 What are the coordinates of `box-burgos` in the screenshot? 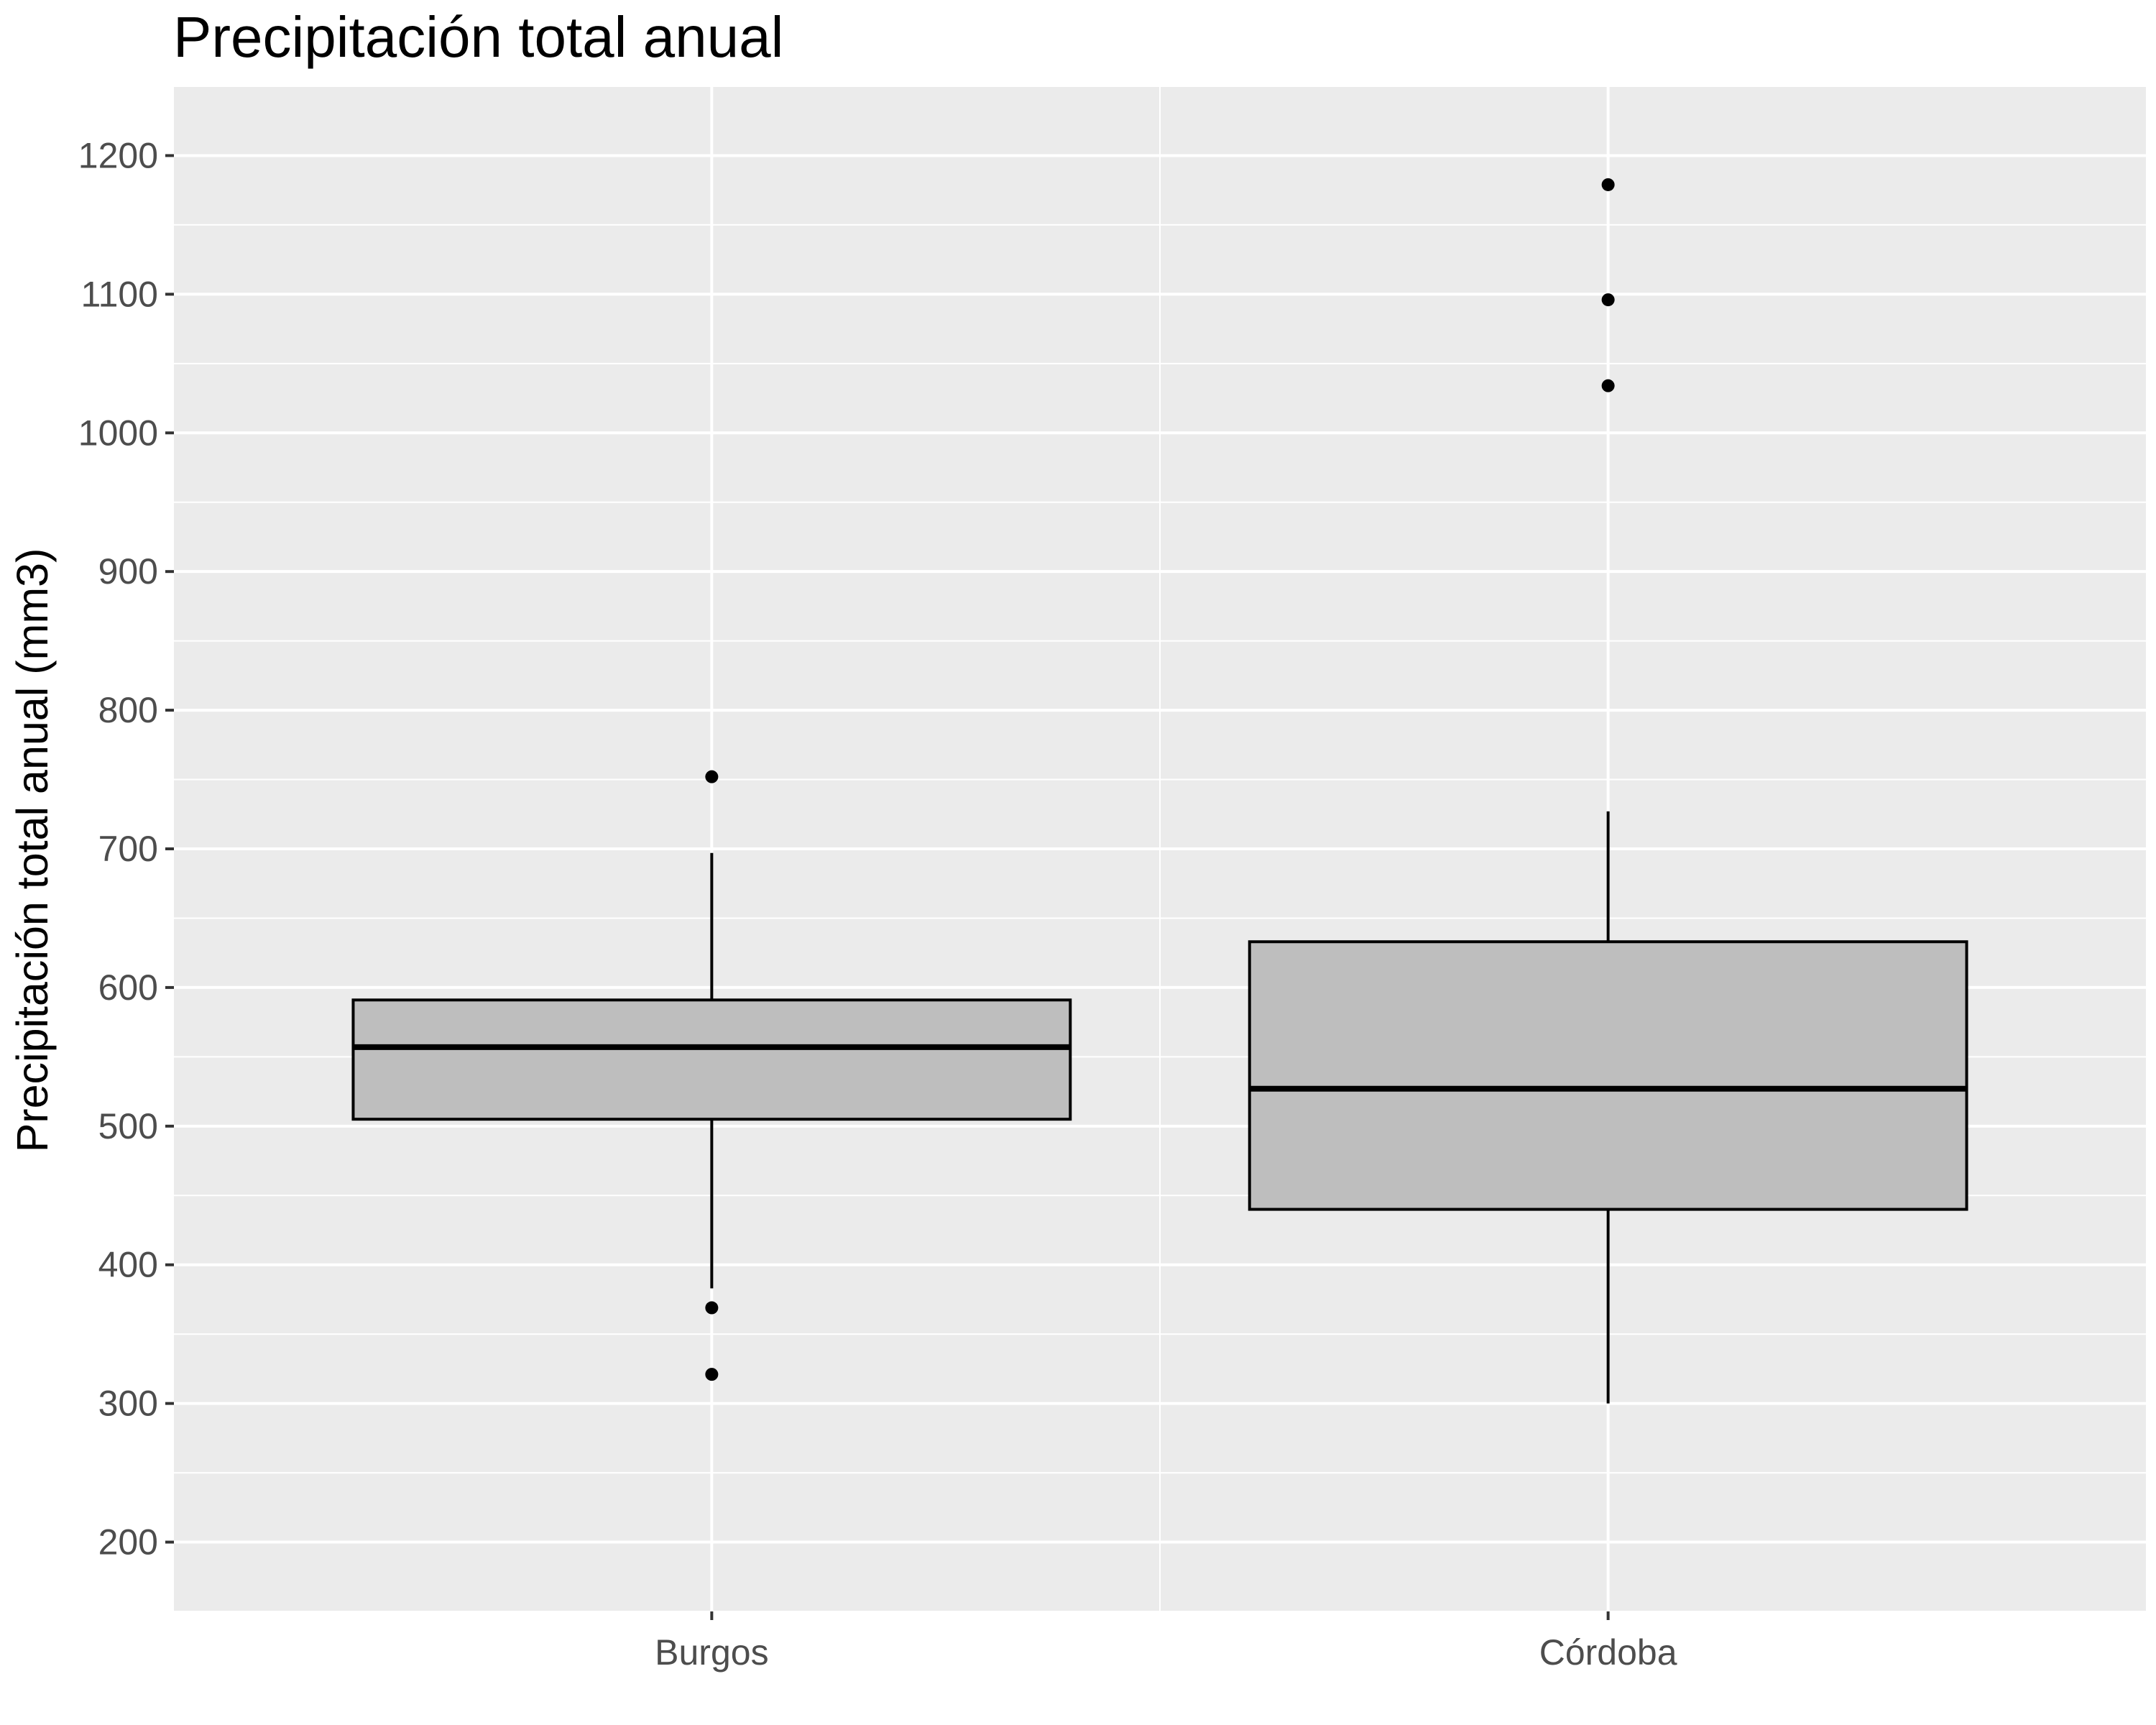 It's located at (711, 1075).